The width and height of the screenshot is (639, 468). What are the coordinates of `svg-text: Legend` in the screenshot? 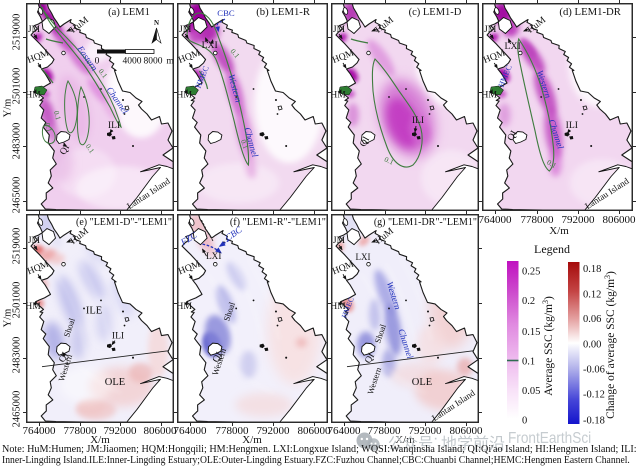 It's located at (552, 249).